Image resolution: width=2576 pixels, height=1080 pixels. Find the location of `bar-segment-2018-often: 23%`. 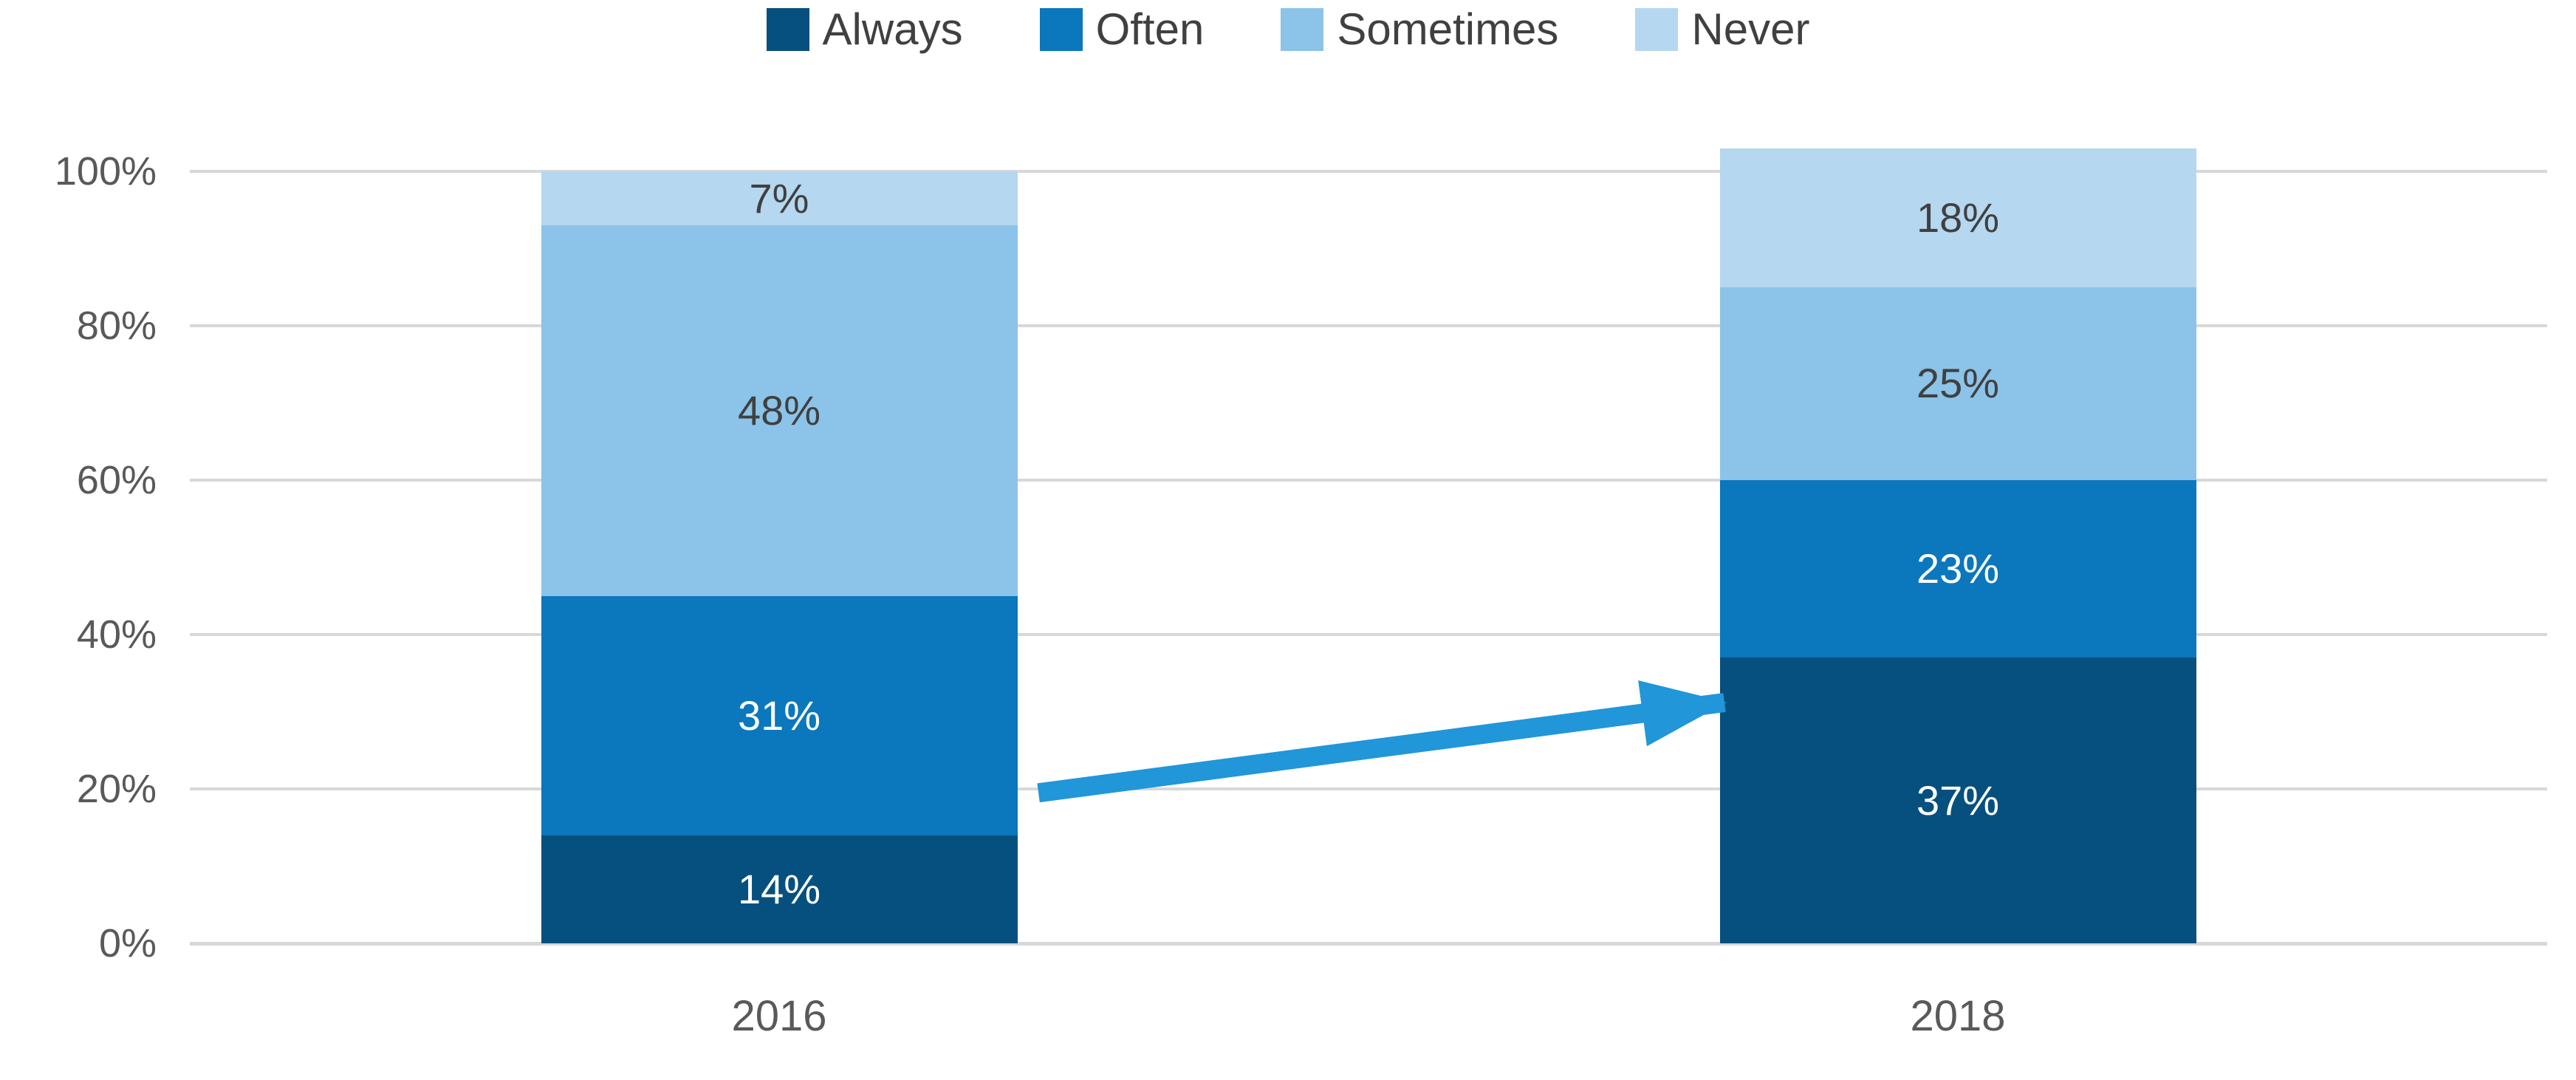

bar-segment-2018-often: 23% is located at coordinates (1957, 569).